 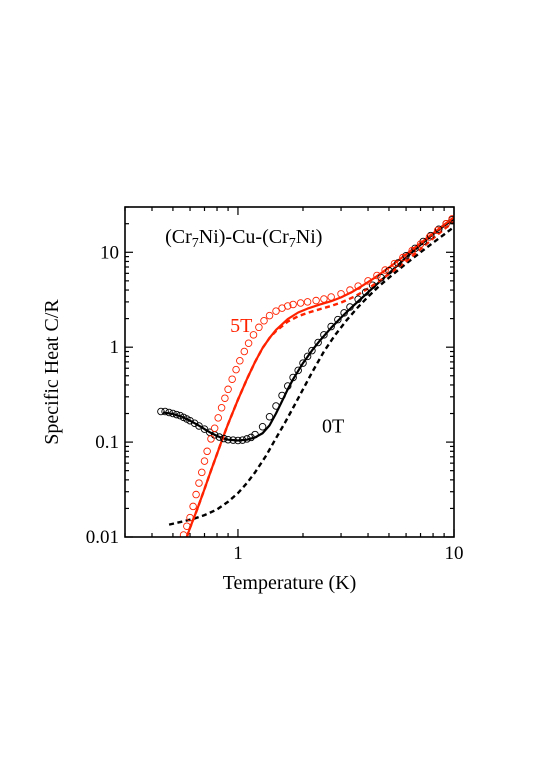 What do you see at coordinates (241, 326) in the screenshot?
I see `annotation-5t: 5T` at bounding box center [241, 326].